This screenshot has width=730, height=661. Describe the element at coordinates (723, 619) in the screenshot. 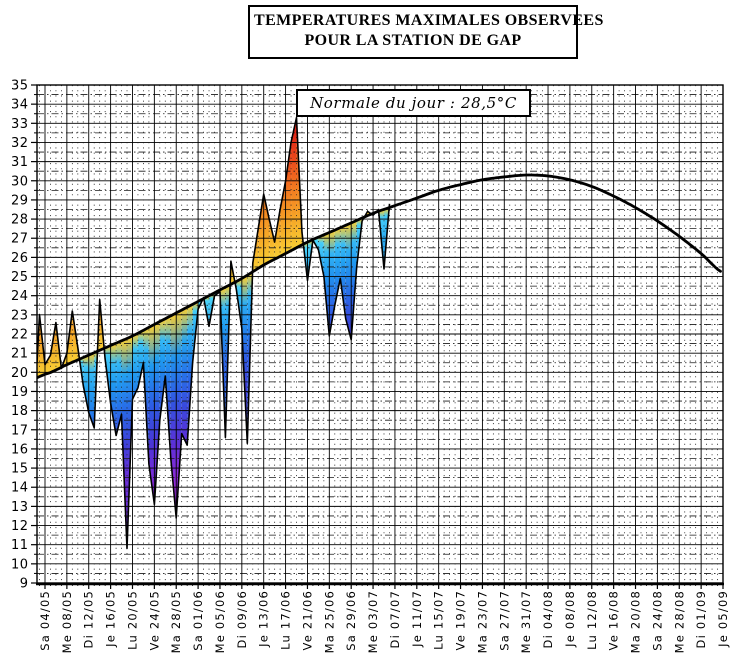

I see `x-axis-label: Je 05/09` at that location.